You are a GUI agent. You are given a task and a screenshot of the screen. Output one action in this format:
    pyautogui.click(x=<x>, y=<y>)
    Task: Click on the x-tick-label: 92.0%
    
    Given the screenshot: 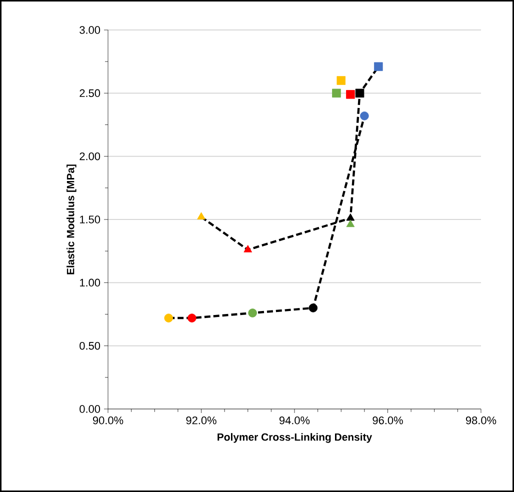 What is the action you would take?
    pyautogui.click(x=201, y=420)
    